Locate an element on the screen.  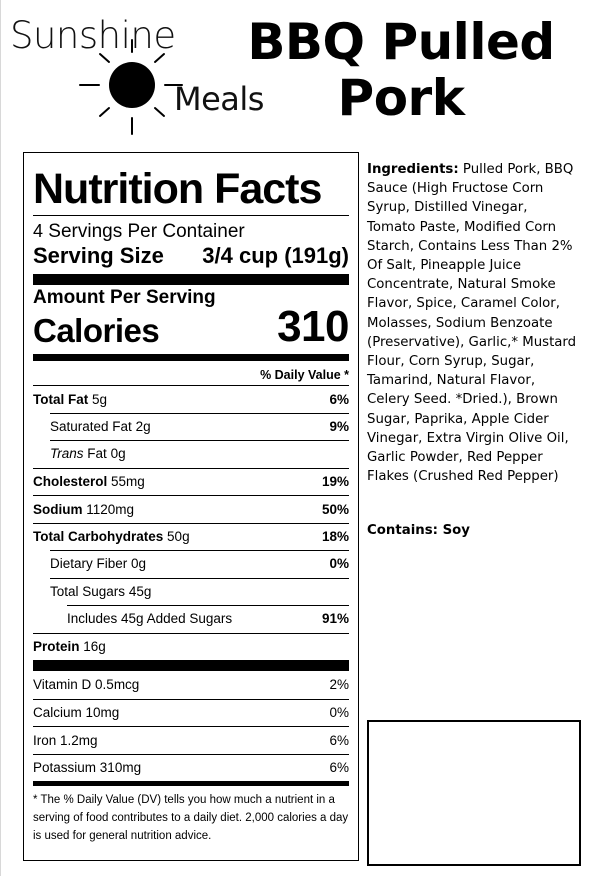
divider is located at coordinates (191, 215).